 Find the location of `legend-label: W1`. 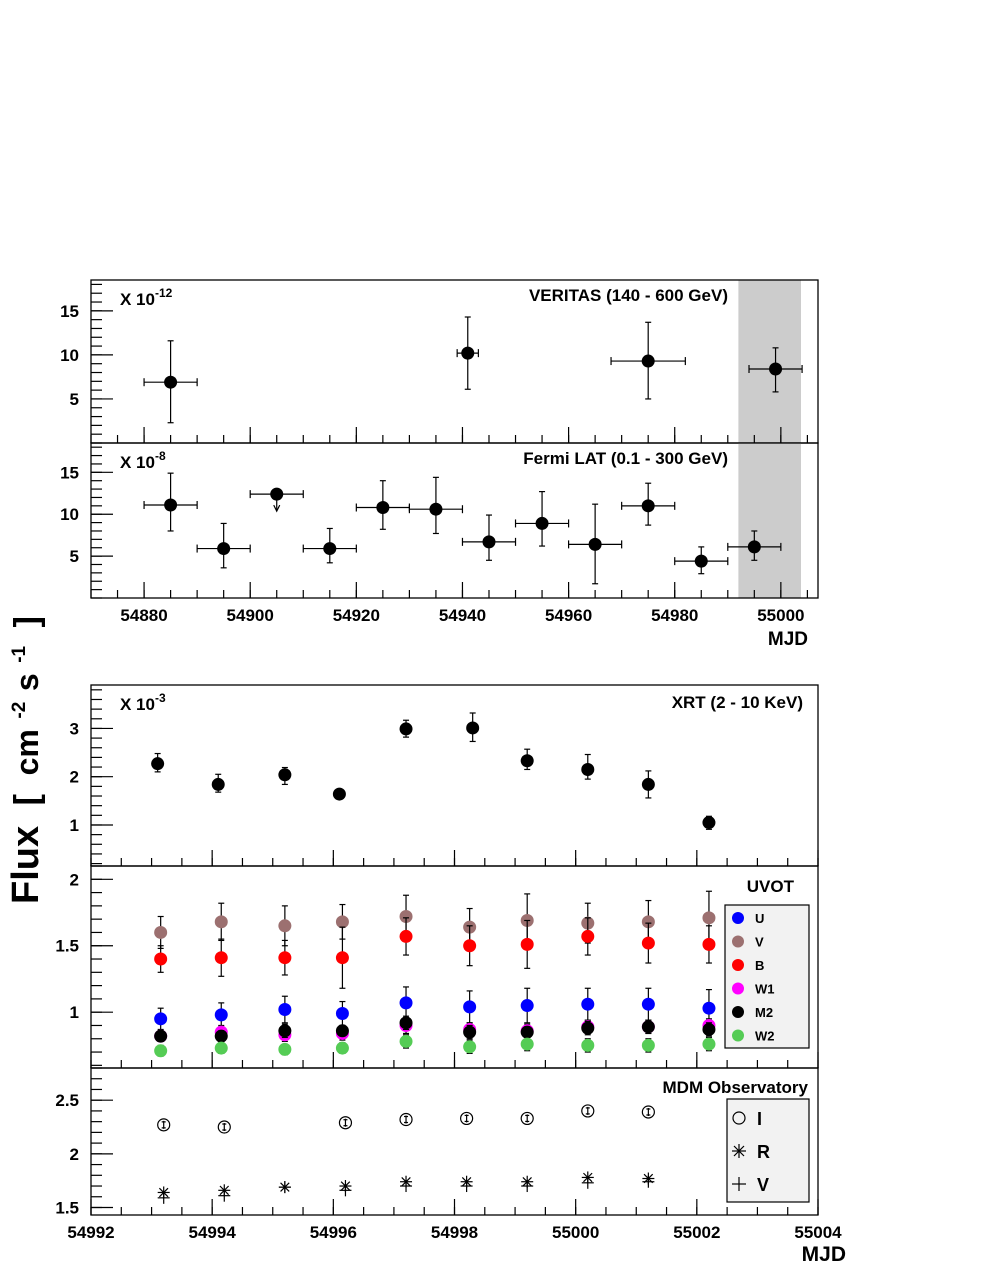

legend-label: W1 is located at coordinates (765, 989).